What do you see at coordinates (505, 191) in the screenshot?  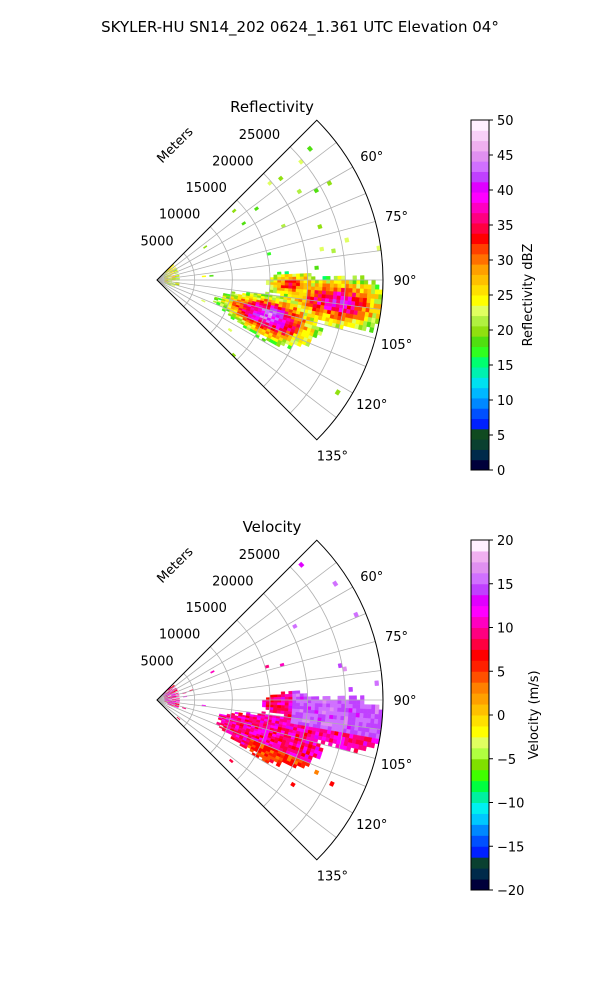 I see `reflectivity-colorbar-tick-label: 40` at bounding box center [505, 191].